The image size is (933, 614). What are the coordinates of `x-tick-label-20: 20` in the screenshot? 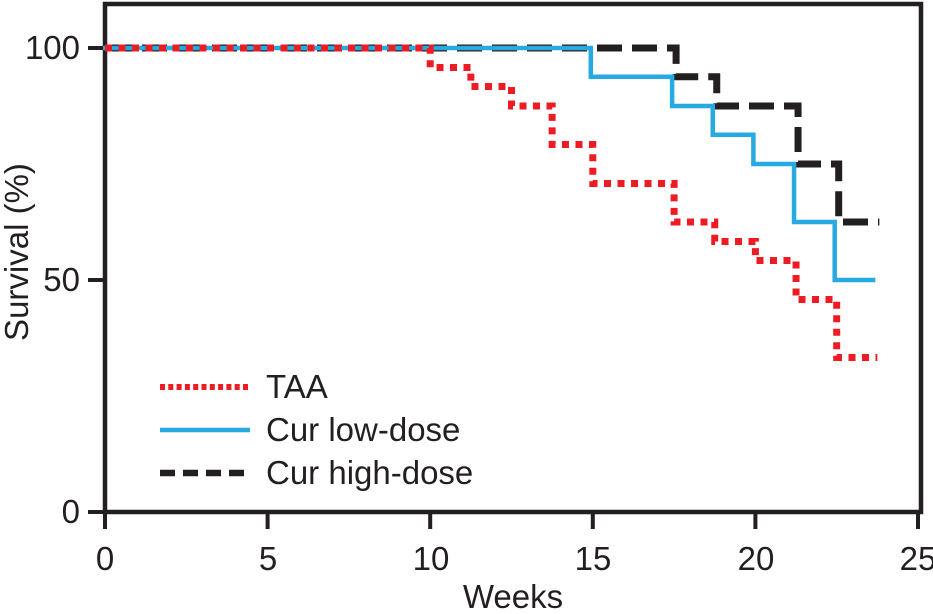 It's located at (756, 558).